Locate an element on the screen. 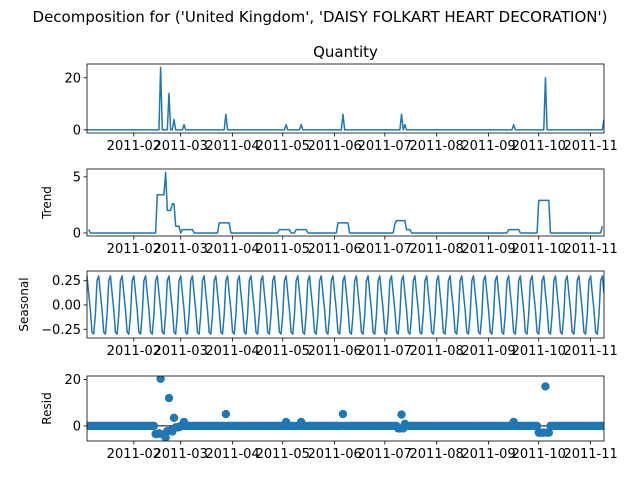 This screenshot has width=640, height=480. y-axis-label: Resid is located at coordinates (47, 408).